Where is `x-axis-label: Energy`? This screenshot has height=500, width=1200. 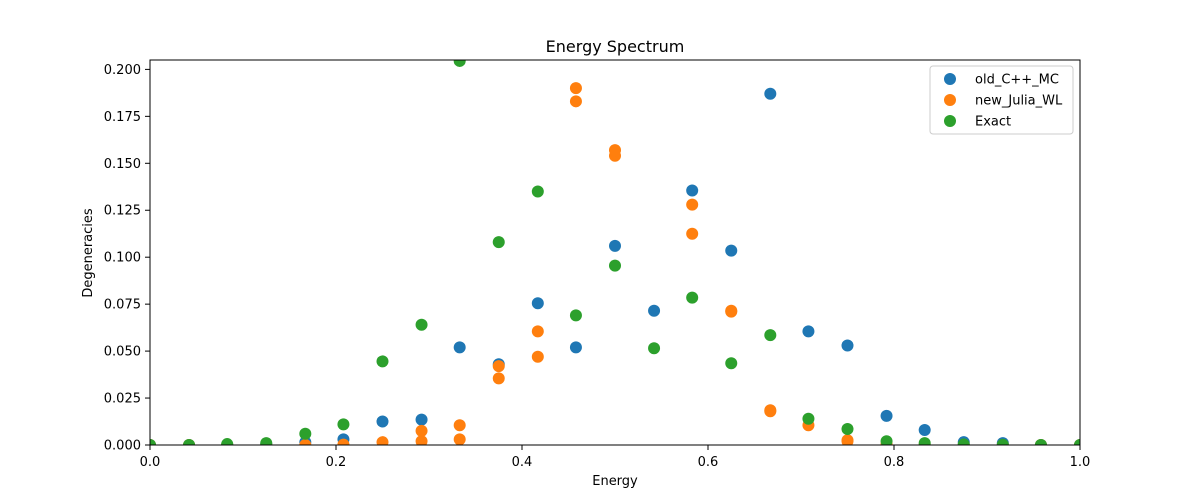 x-axis-label: Energy is located at coordinates (615, 481).